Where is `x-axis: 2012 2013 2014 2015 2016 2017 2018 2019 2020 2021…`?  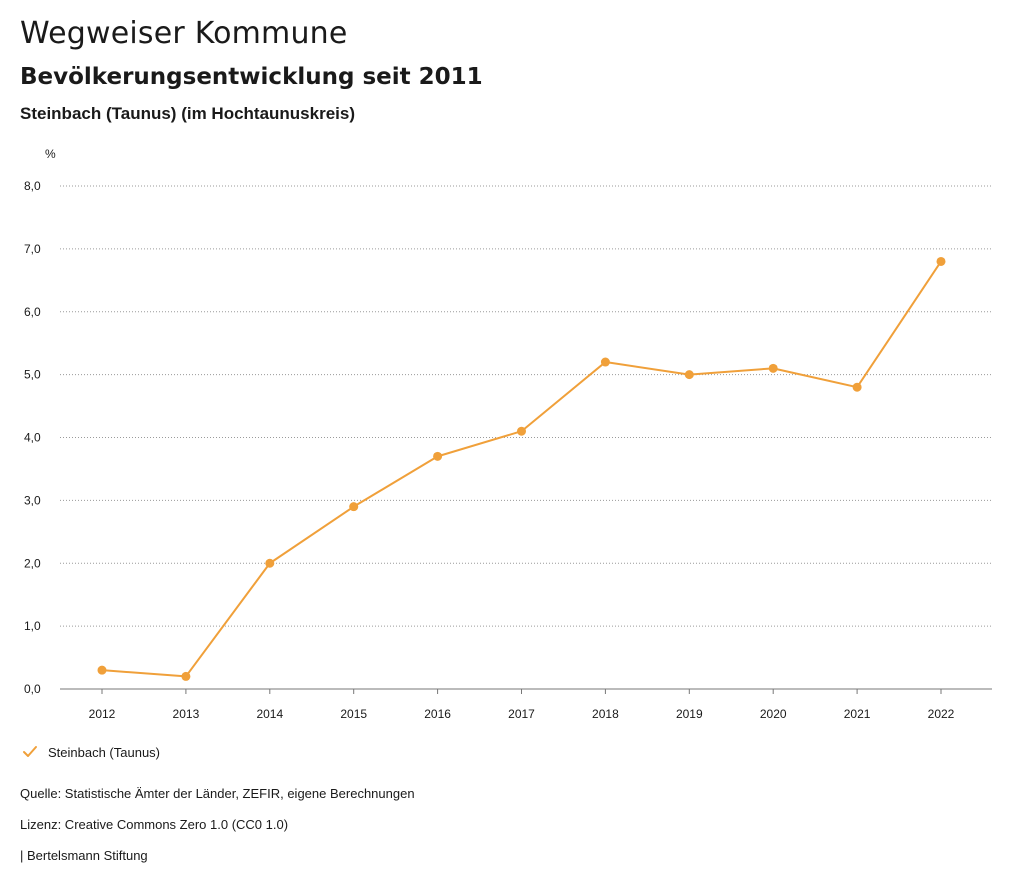 x-axis: 2012 2013 2014 2015 2016 2017 2018 2019 2020 2021… is located at coordinates (522, 705).